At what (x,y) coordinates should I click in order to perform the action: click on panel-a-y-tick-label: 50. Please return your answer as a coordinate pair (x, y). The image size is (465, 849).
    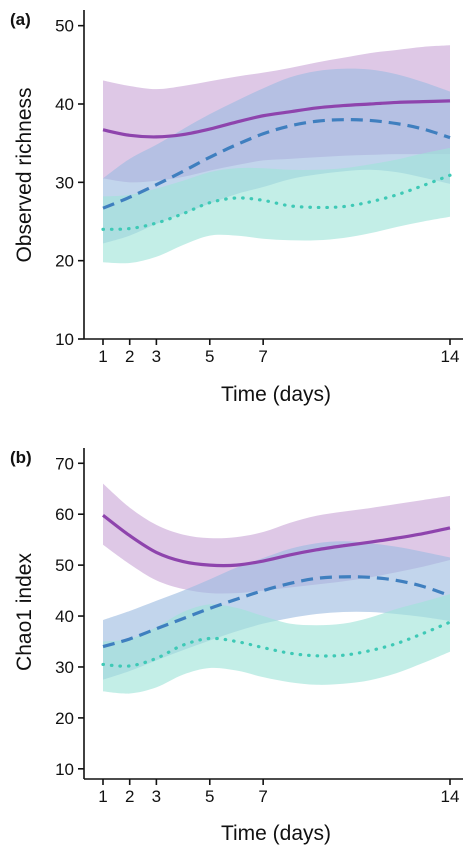
    Looking at the image, I should click on (64, 26).